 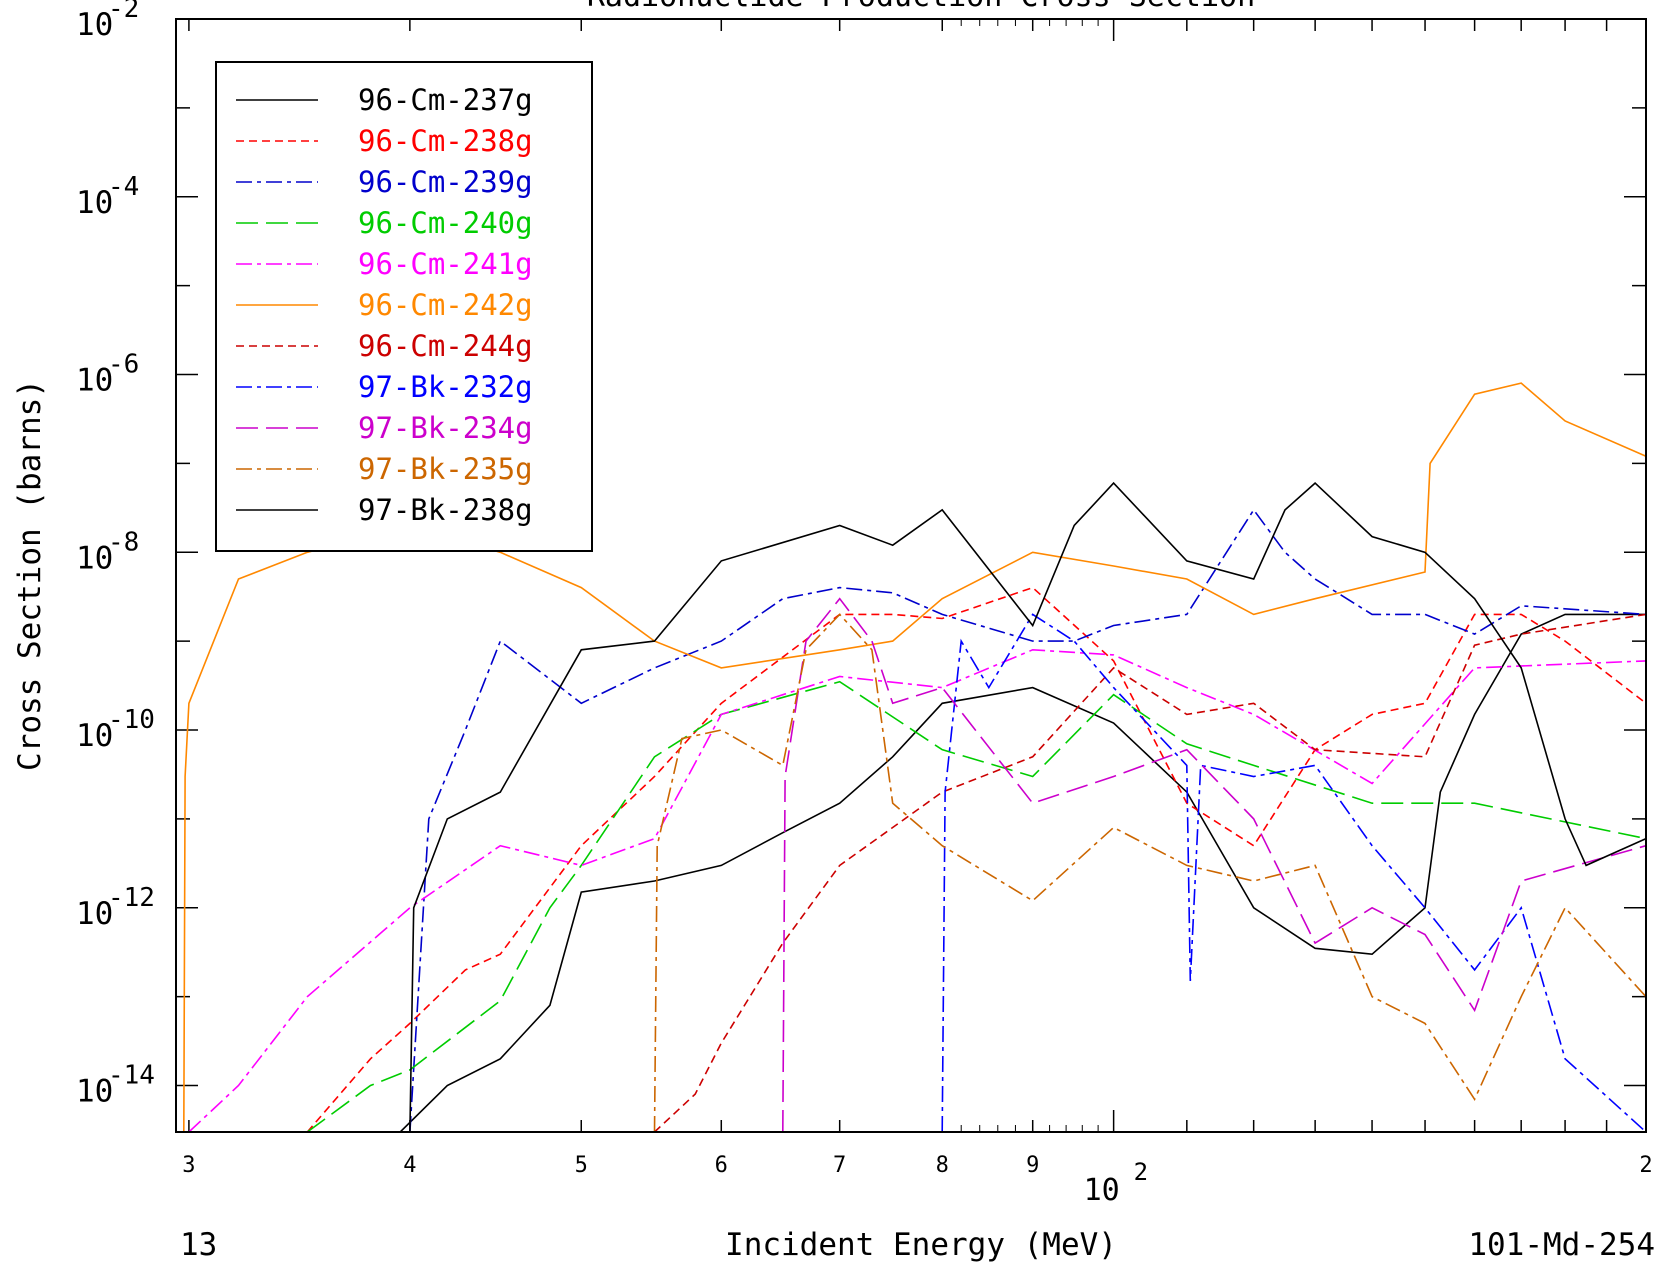 I want to click on x-decade-label: 10, so click(x=1102, y=1190).